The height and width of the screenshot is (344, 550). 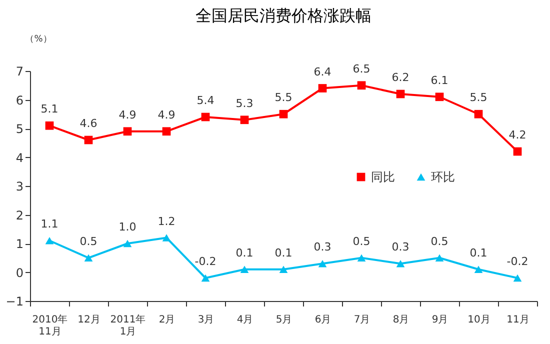 What do you see at coordinates (518, 320) in the screenshot?
I see `x-tick-label: 11月` at bounding box center [518, 320].